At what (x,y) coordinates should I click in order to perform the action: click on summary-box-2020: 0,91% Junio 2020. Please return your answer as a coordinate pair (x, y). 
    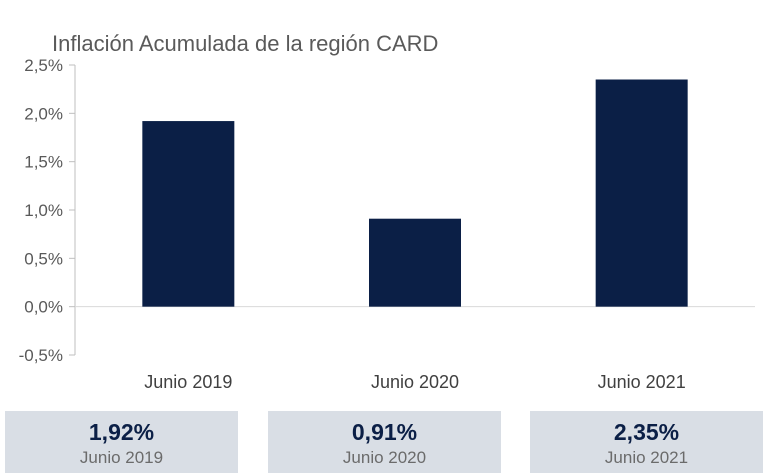
    Looking at the image, I should click on (384, 442).